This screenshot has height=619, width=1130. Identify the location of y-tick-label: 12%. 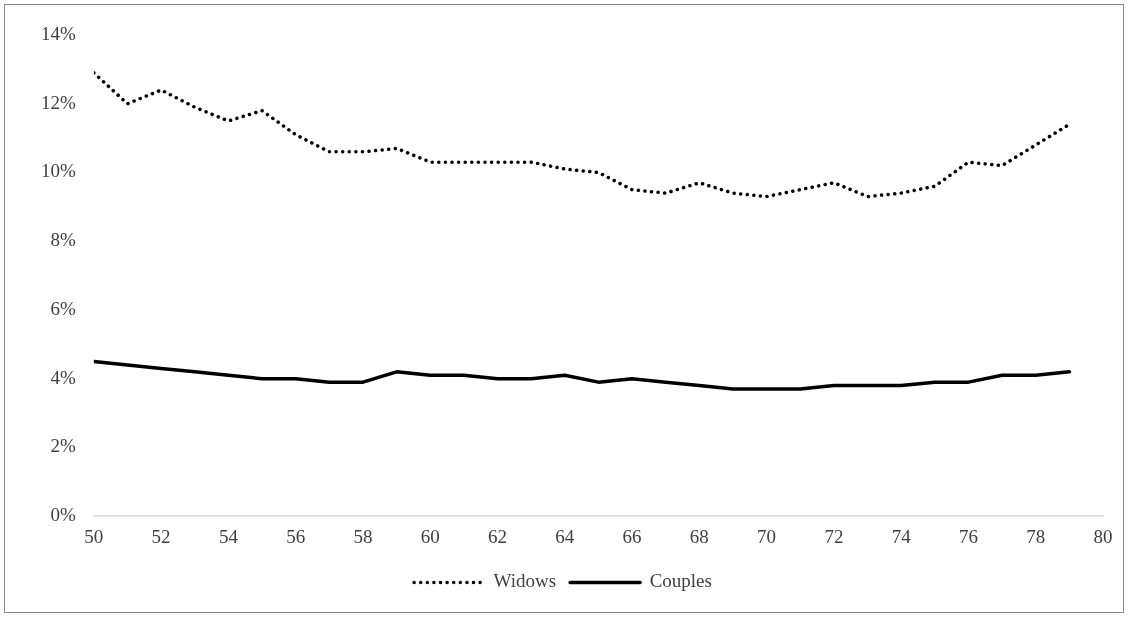
(58, 102).